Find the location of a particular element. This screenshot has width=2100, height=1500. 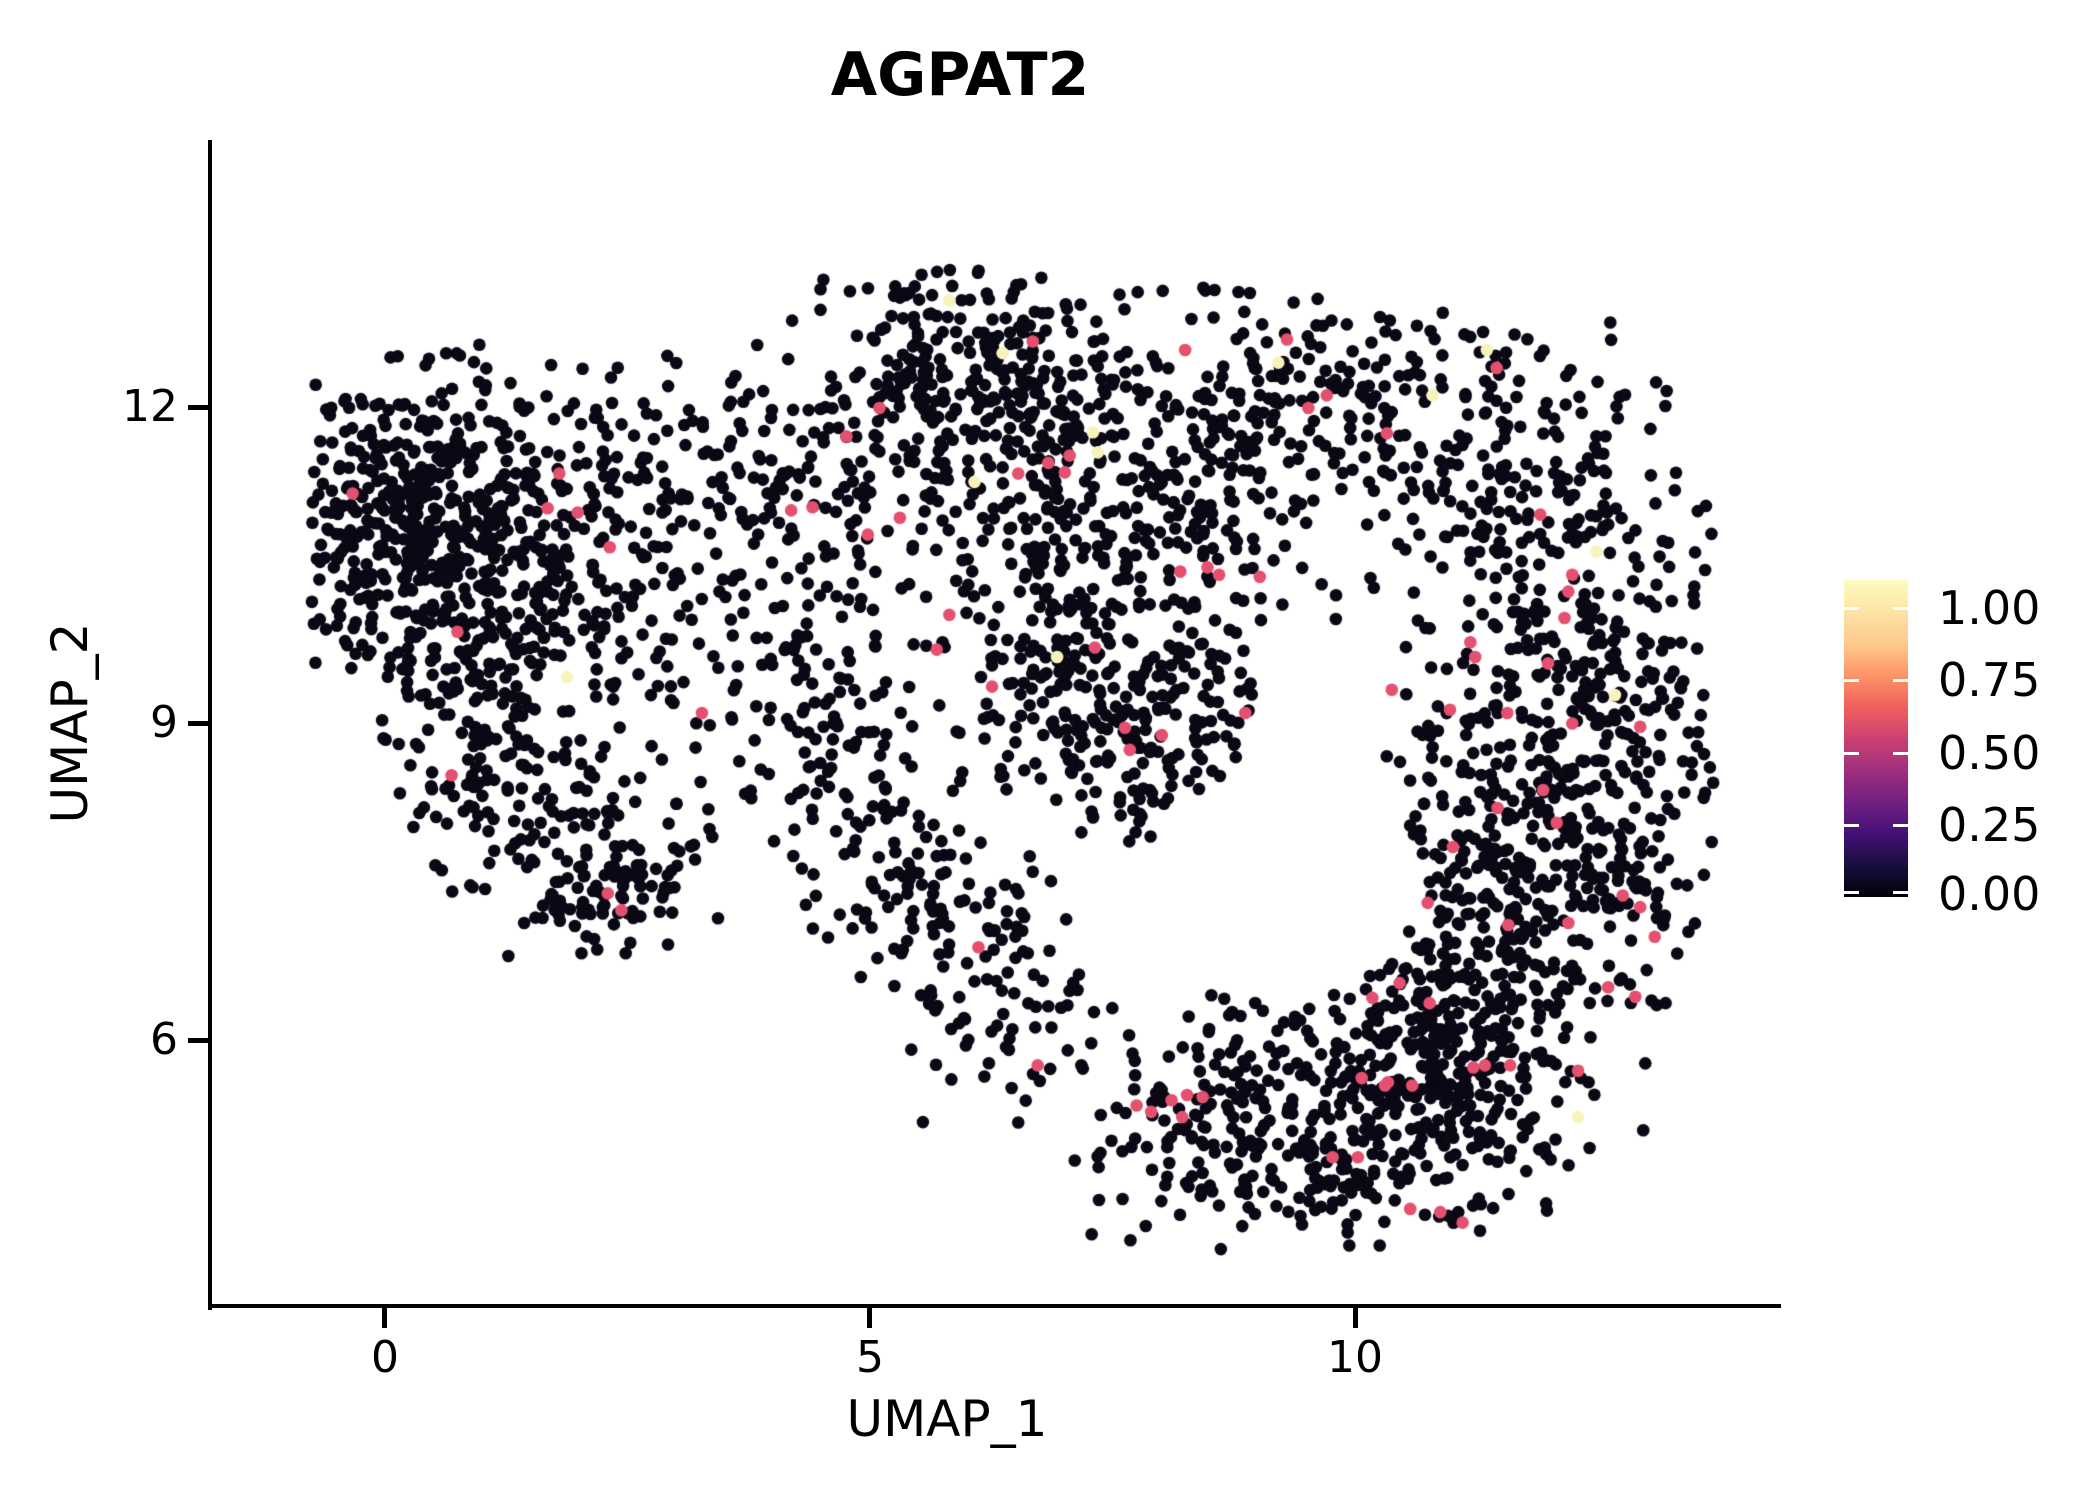

x-axis-line is located at coordinates (994, 1306).